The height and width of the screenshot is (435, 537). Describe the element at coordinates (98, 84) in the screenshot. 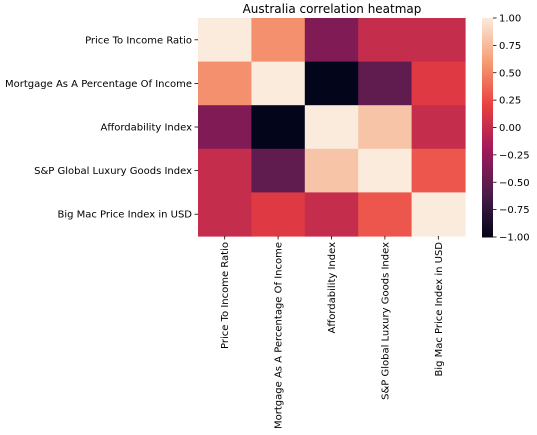

I see `row-tick-label: Mortgage As A Percentage Of Income` at that location.